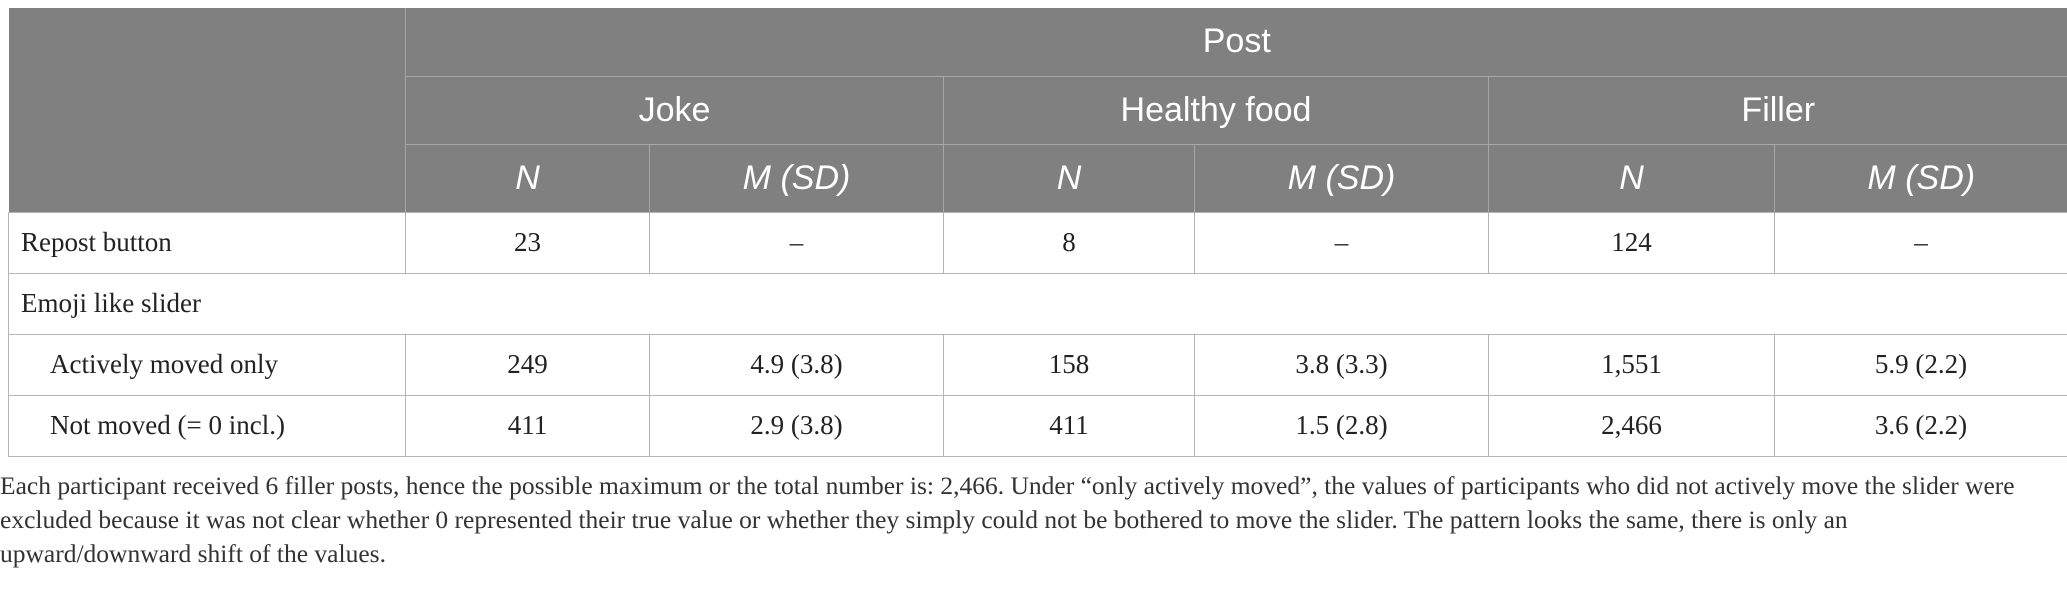 This screenshot has width=2067, height=591. Describe the element at coordinates (527, 425) in the screenshot. I see `cell-joke-n: 411` at that location.